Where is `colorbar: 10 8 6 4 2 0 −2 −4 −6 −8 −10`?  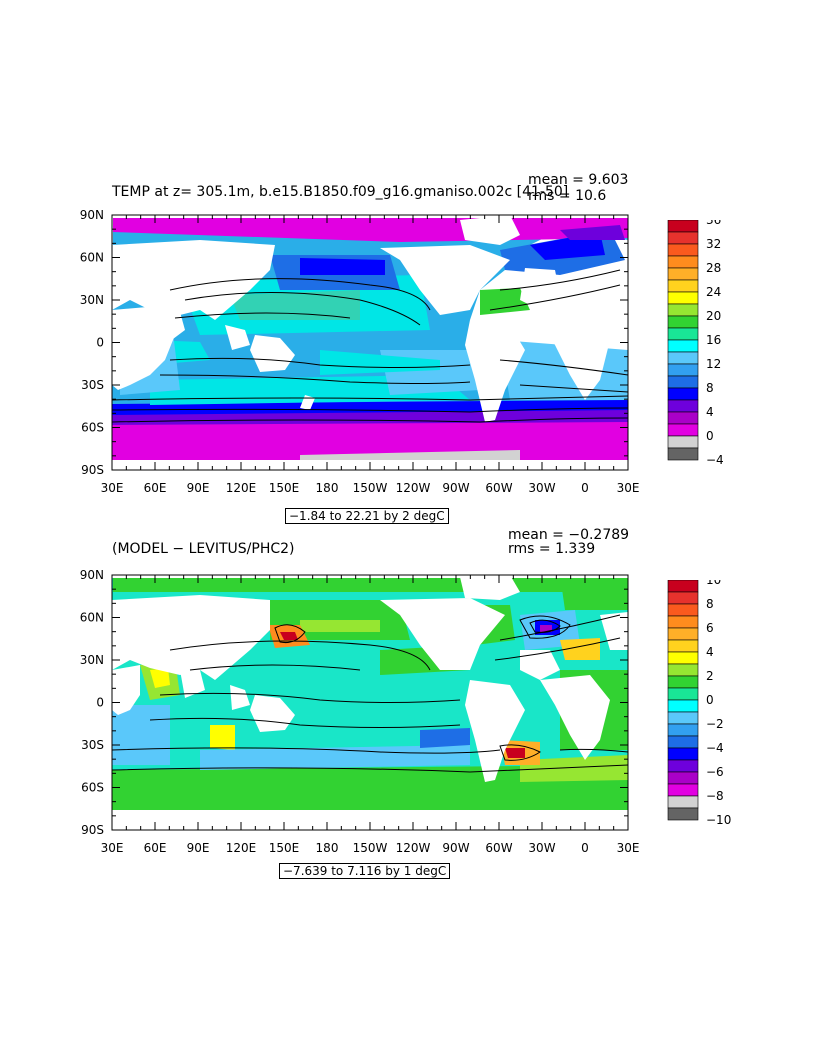 colorbar: 10 8 6 4 2 0 −2 −4 −6 −8 −10 is located at coordinates (699, 703).